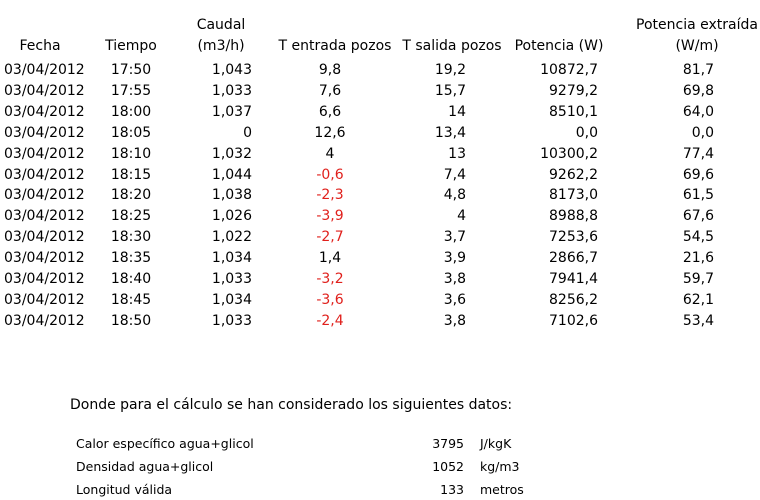 This screenshot has width=760, height=500. I want to click on cell-t-entrada: 1,4, so click(330, 258).